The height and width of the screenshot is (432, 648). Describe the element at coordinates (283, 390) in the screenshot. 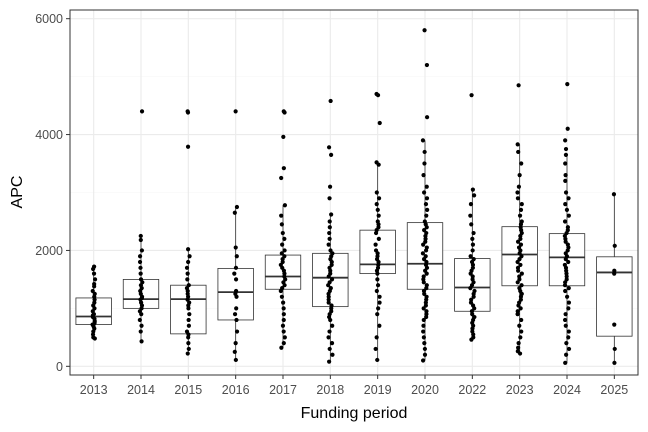

I see `x-tick-label: 2017` at that location.